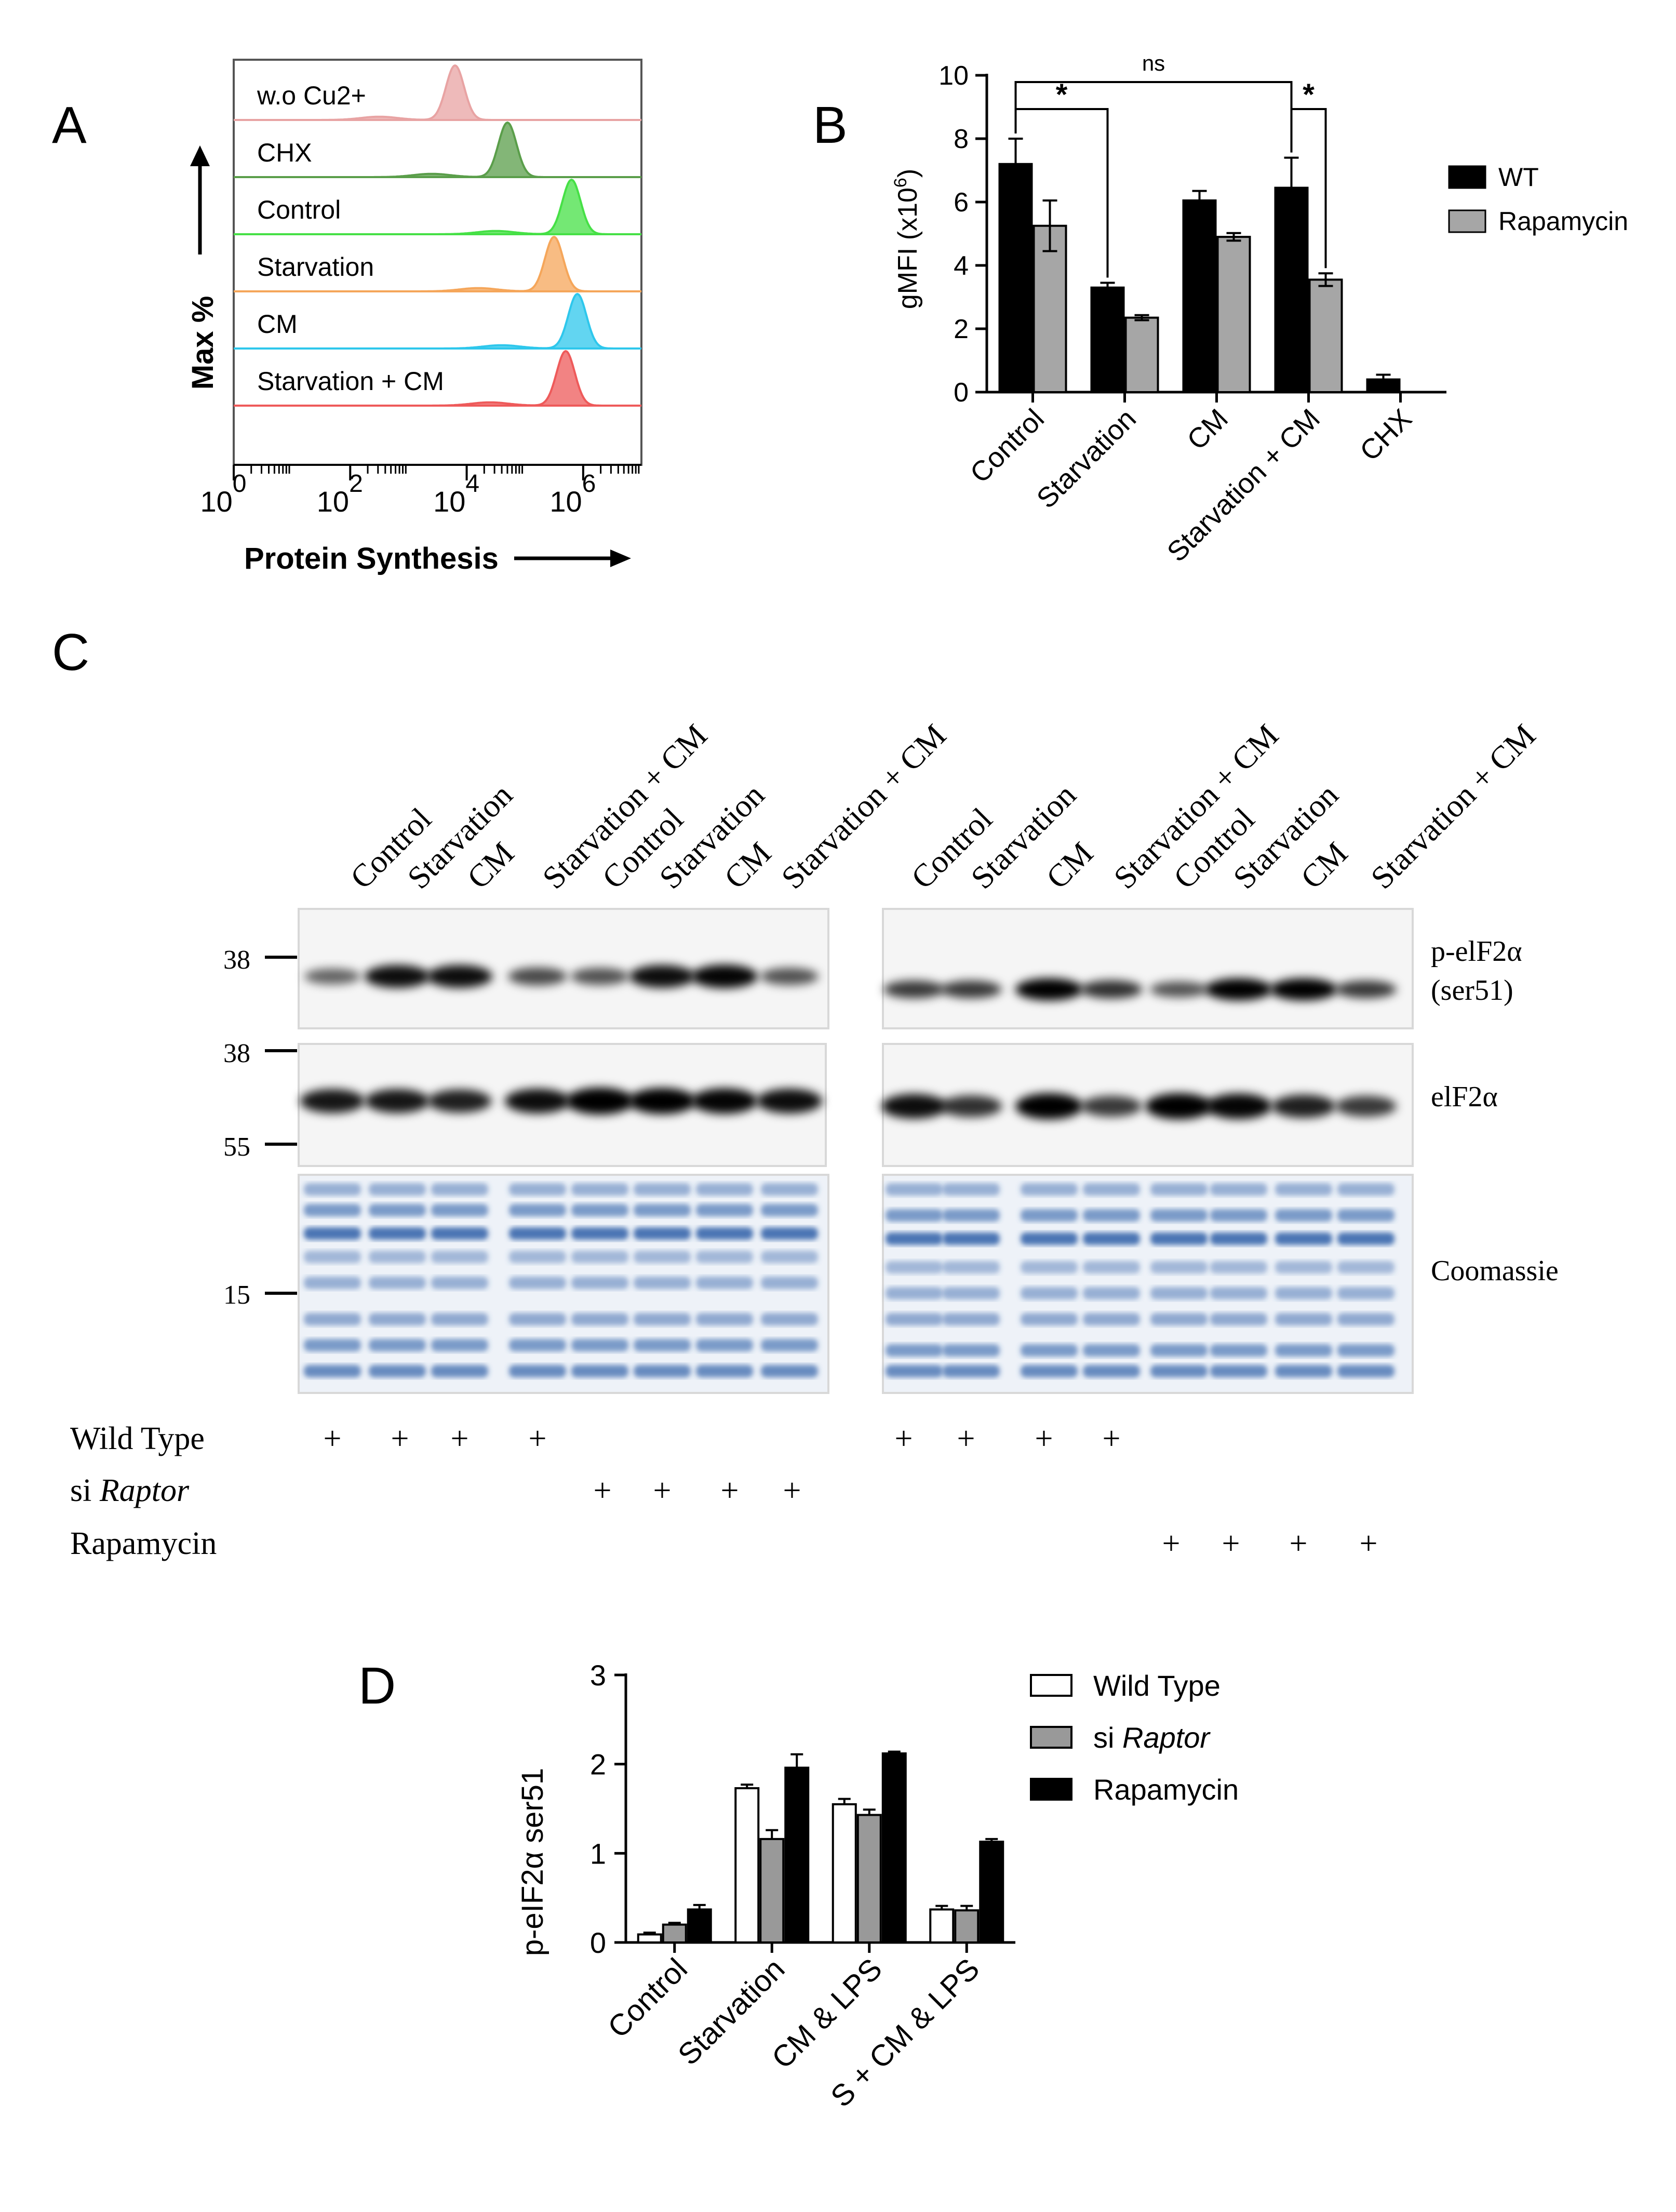  What do you see at coordinates (236, 1147) in the screenshot?
I see `marker-55: 55` at bounding box center [236, 1147].